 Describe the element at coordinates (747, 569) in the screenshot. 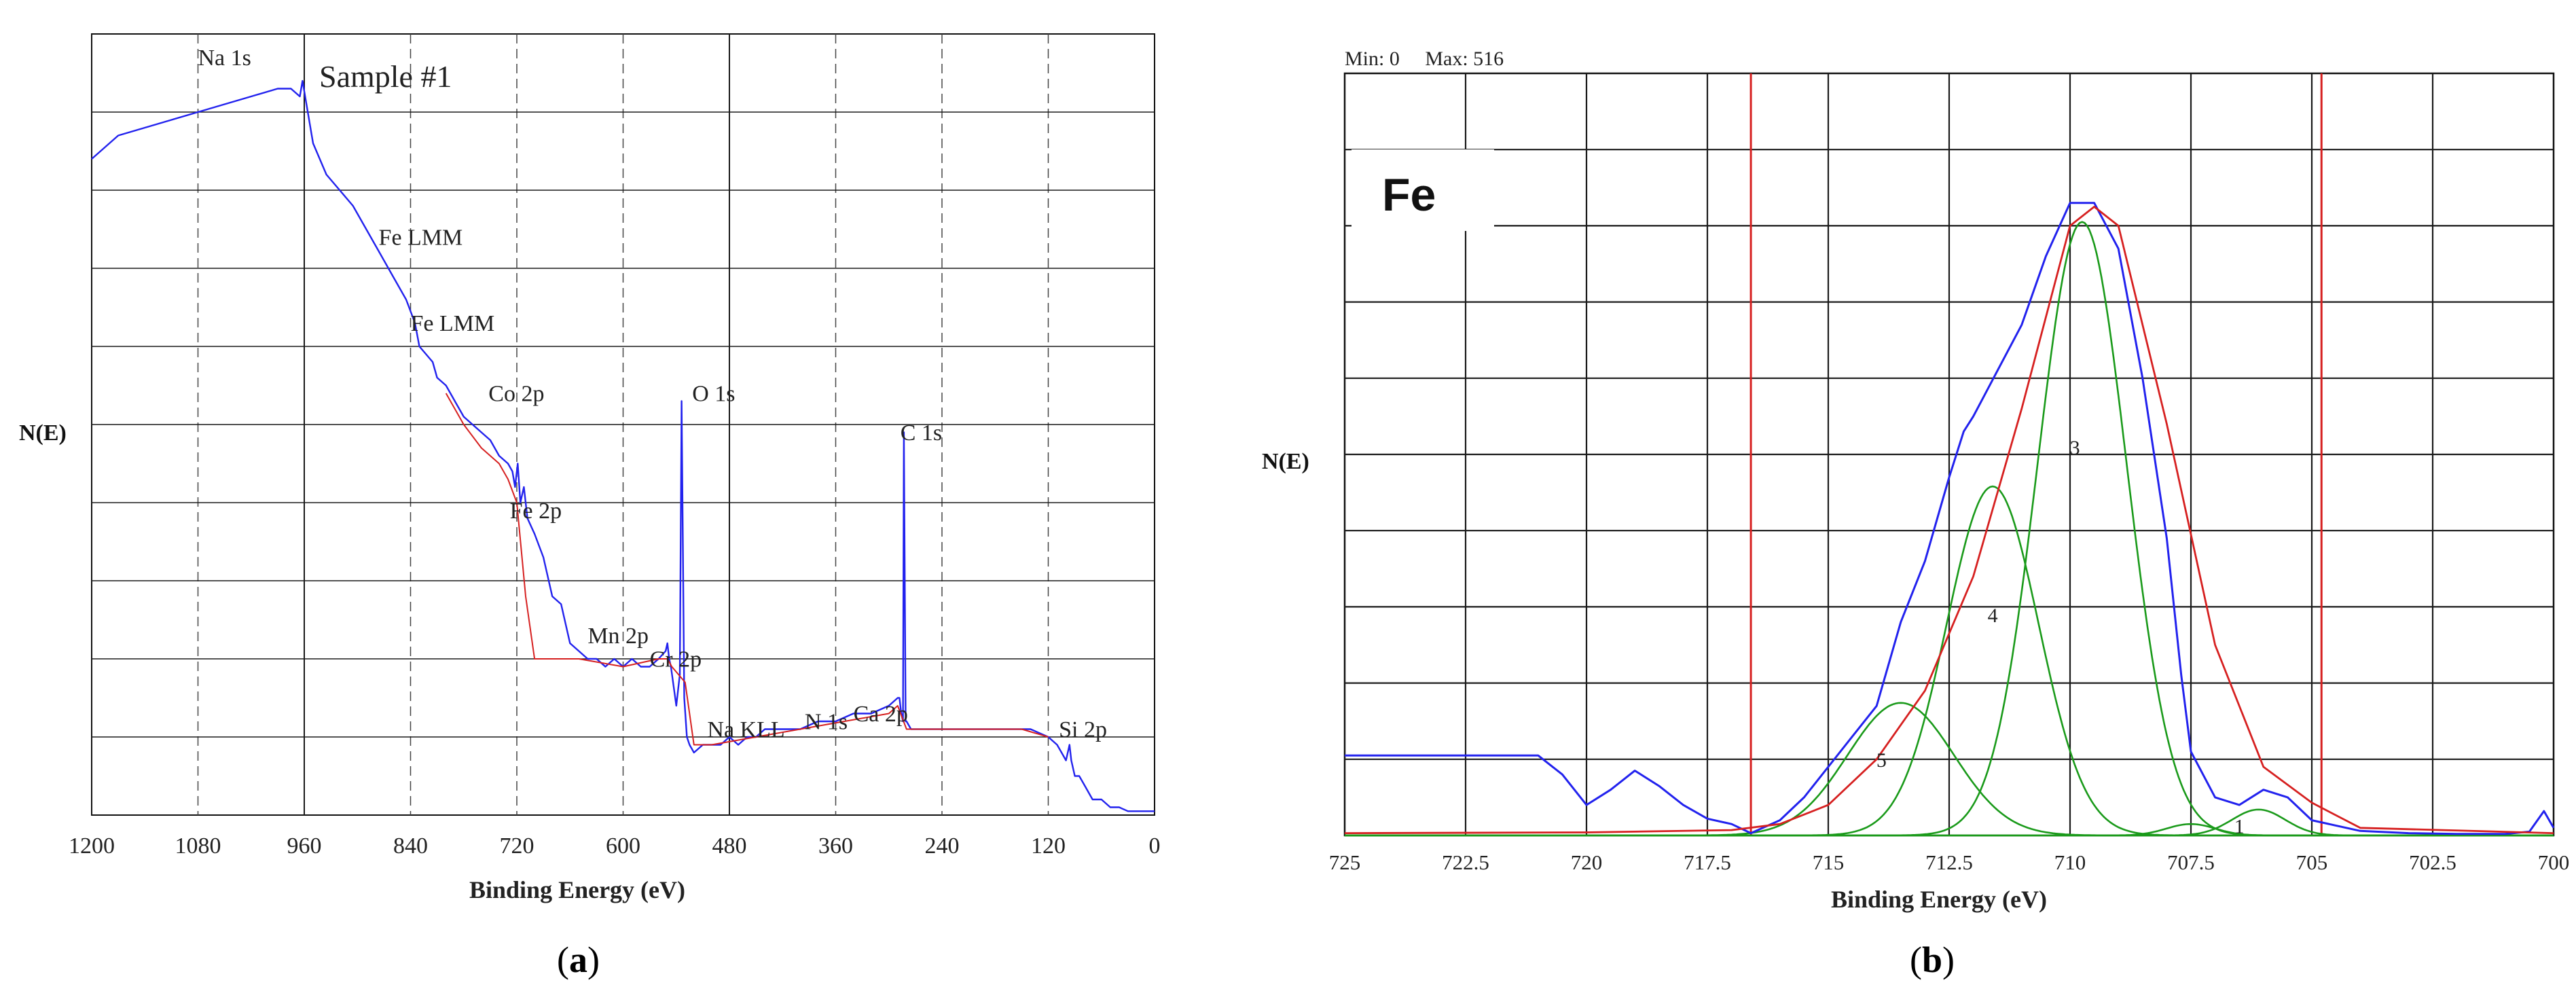

I see `background-line` at that location.